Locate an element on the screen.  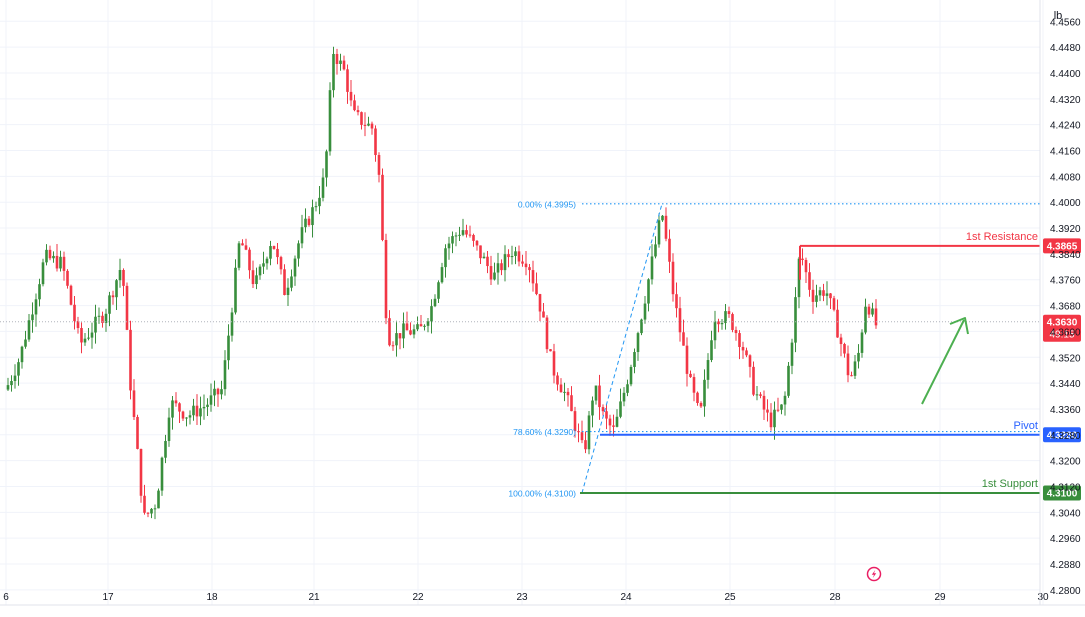
y-tick-label: 4.2800 is located at coordinates (1065, 591).